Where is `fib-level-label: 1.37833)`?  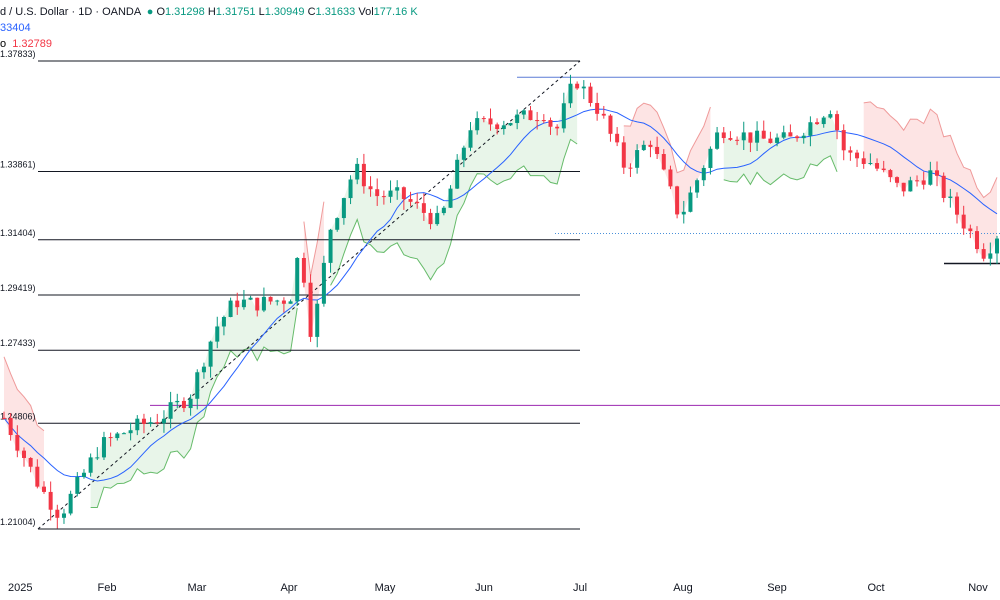
fib-level-label: 1.37833) is located at coordinates (18, 54).